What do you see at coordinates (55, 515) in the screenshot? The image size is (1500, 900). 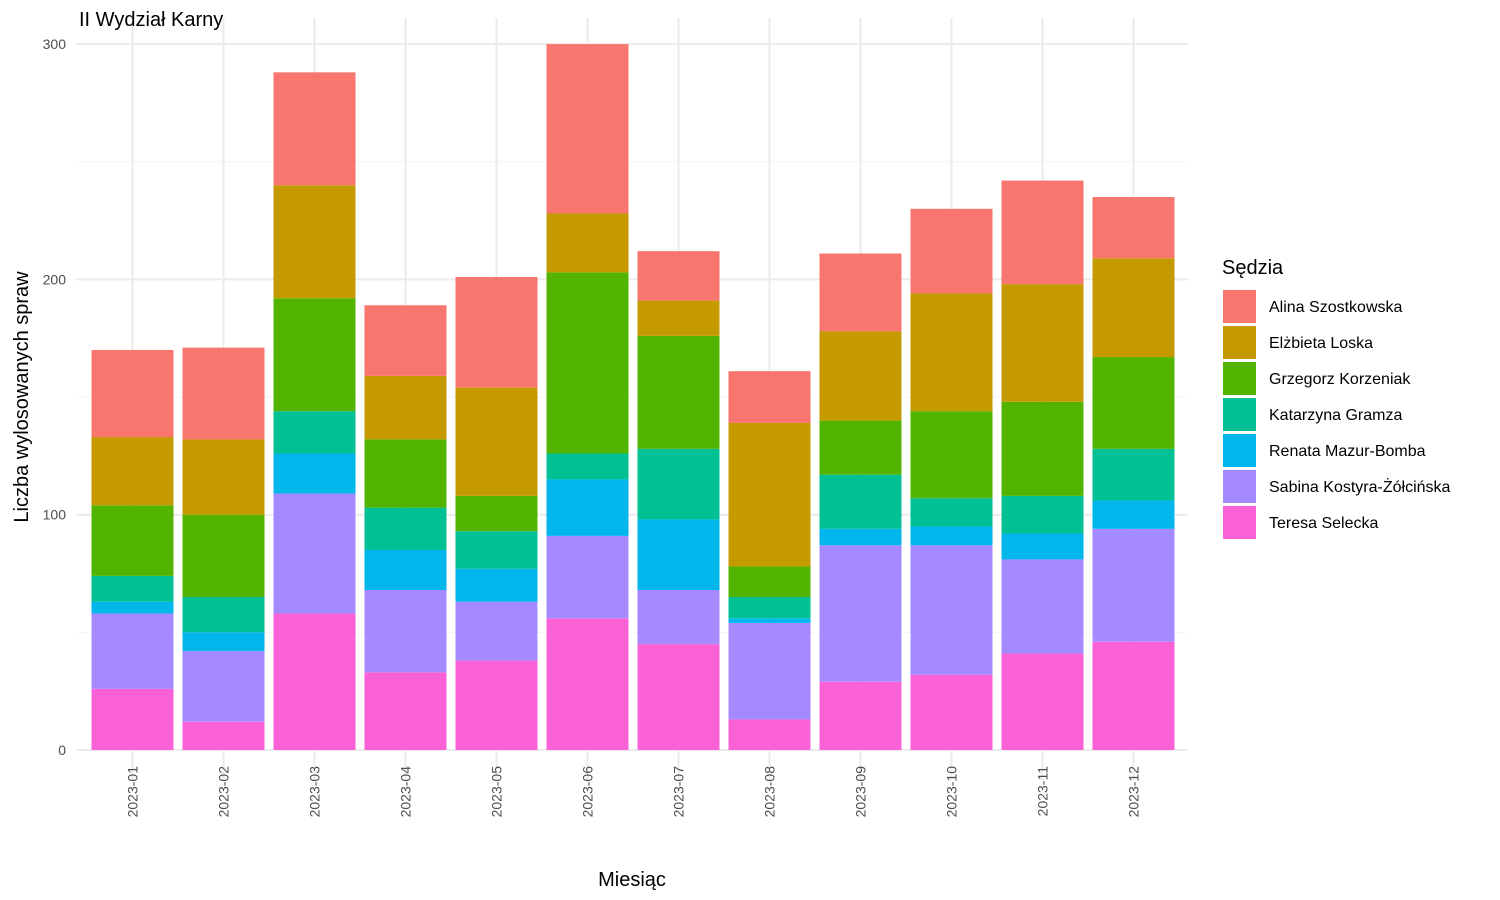 I see `y-tick-label: 100` at bounding box center [55, 515].